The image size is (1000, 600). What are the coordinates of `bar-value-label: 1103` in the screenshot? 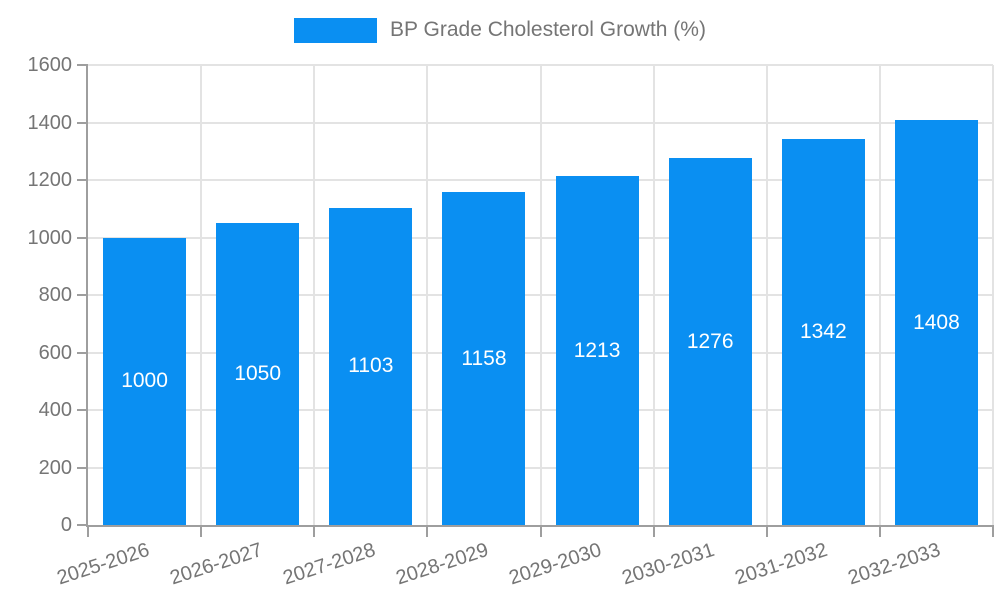 It's located at (371, 366).